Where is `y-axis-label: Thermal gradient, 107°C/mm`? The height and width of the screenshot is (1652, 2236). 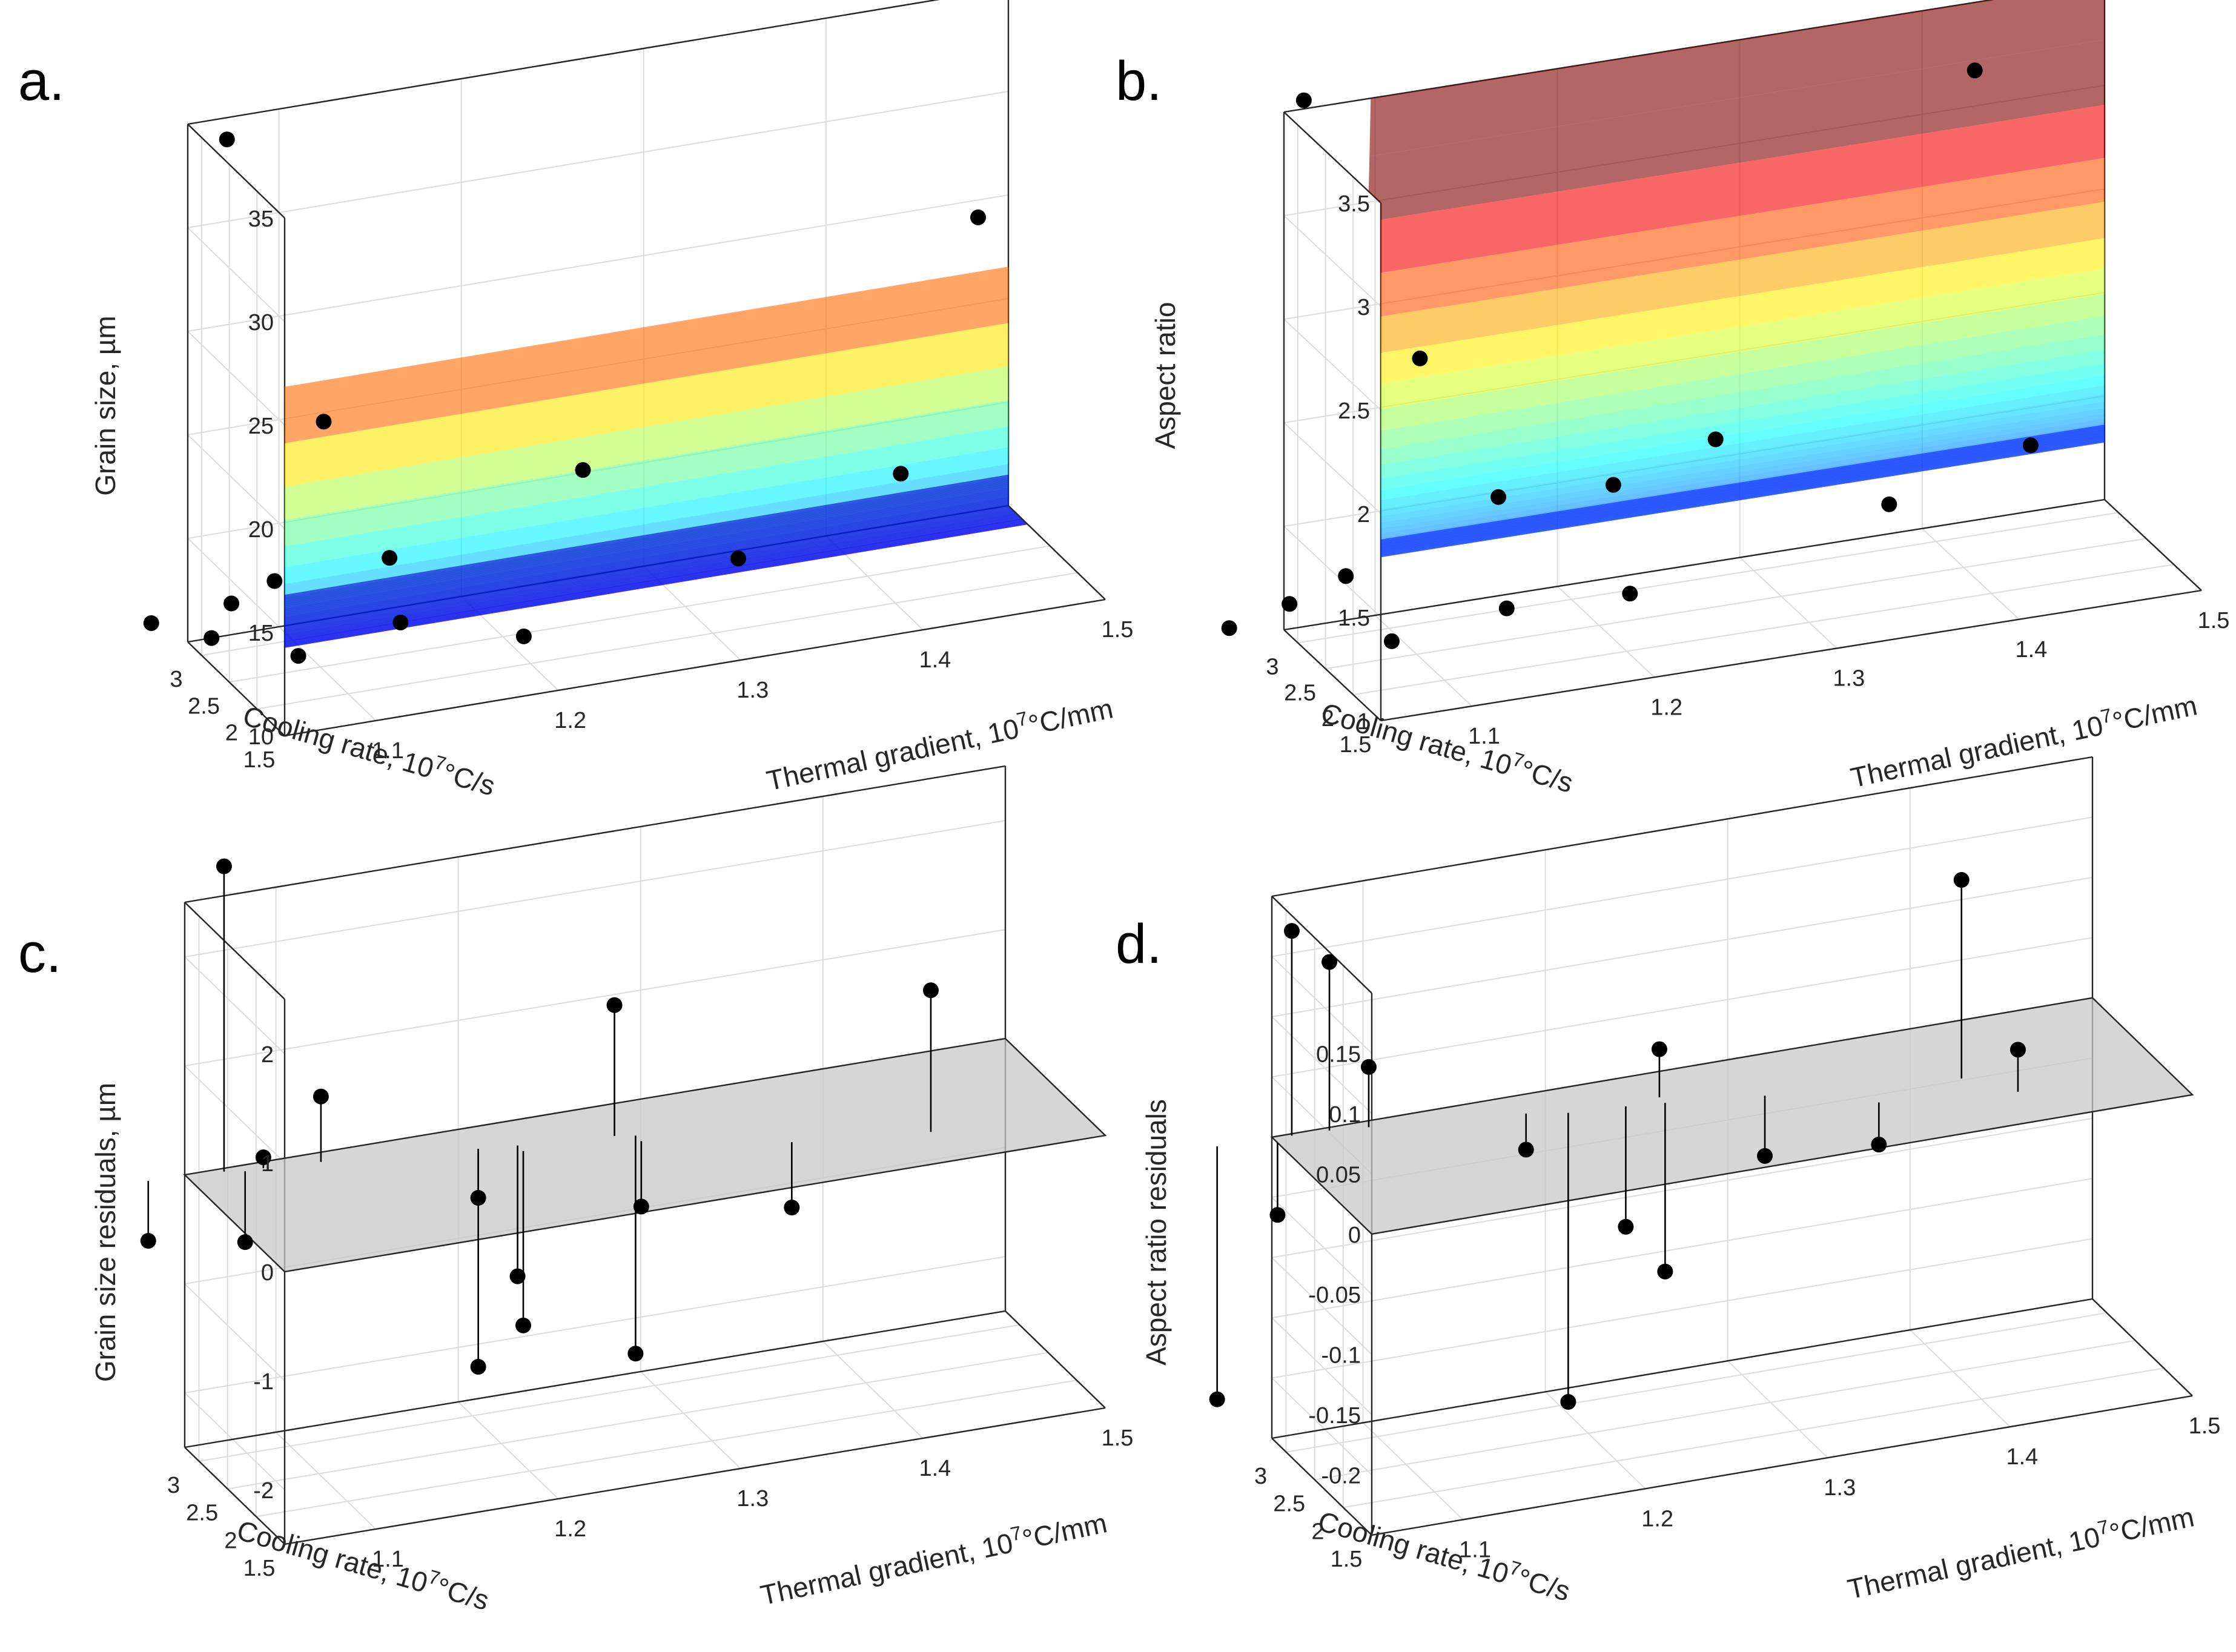 y-axis-label: Thermal gradient, 107°C/mm is located at coordinates (2023, 739).